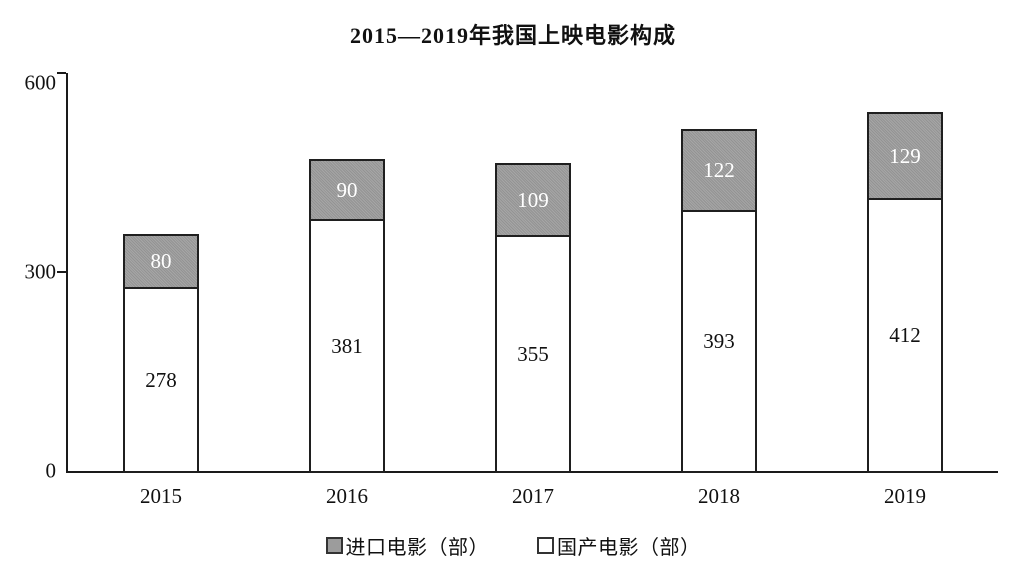 This screenshot has height=566, width=1026. I want to click on bar-segment-imported-2016: 90, so click(347, 191).